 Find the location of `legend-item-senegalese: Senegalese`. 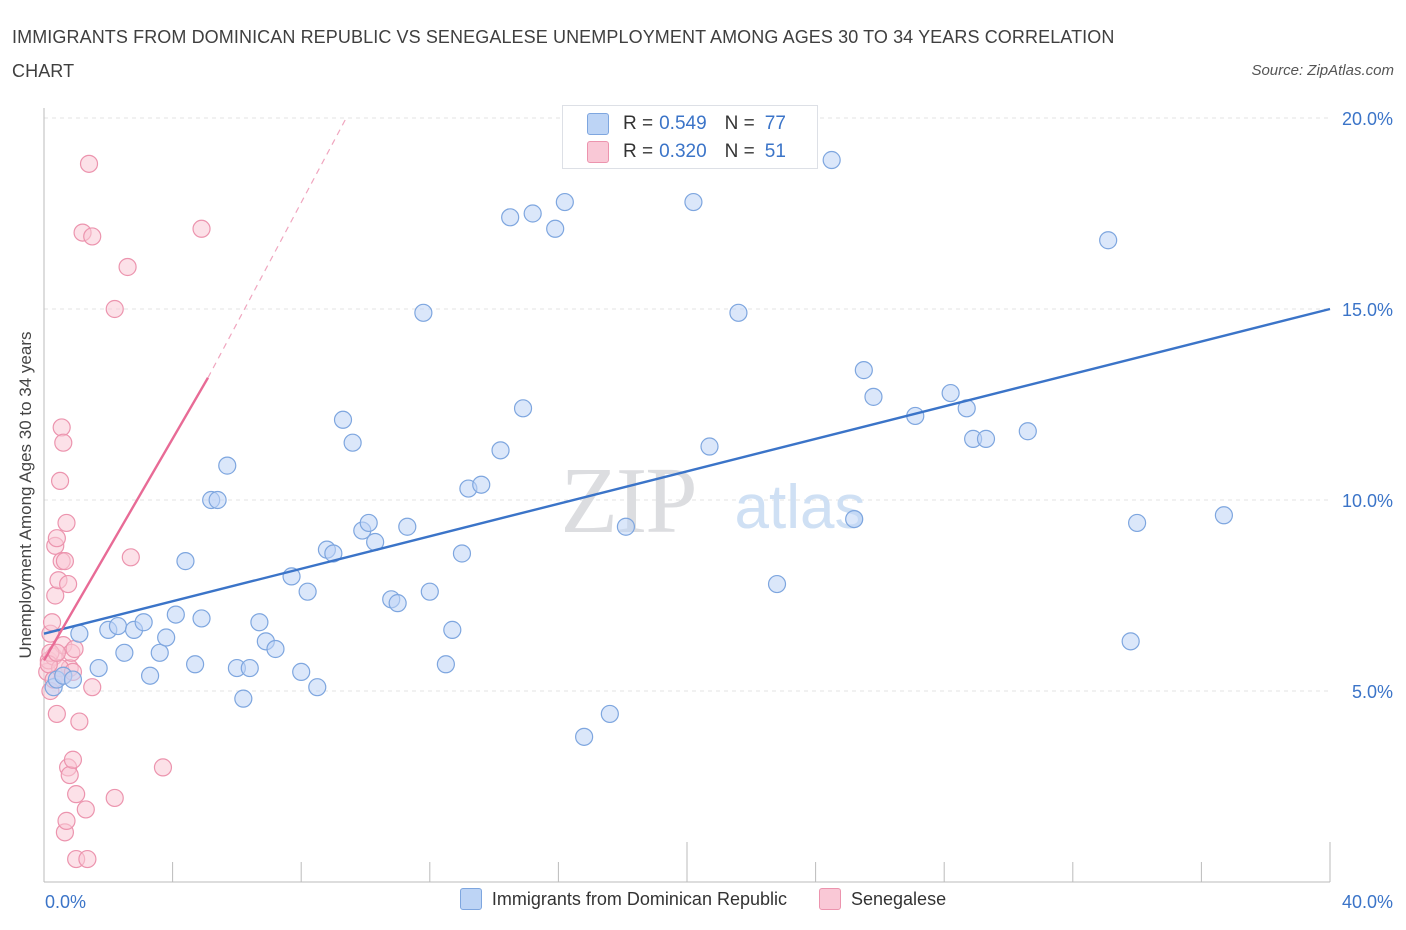

legend-item-senegalese: Senegalese is located at coordinates (882, 899).